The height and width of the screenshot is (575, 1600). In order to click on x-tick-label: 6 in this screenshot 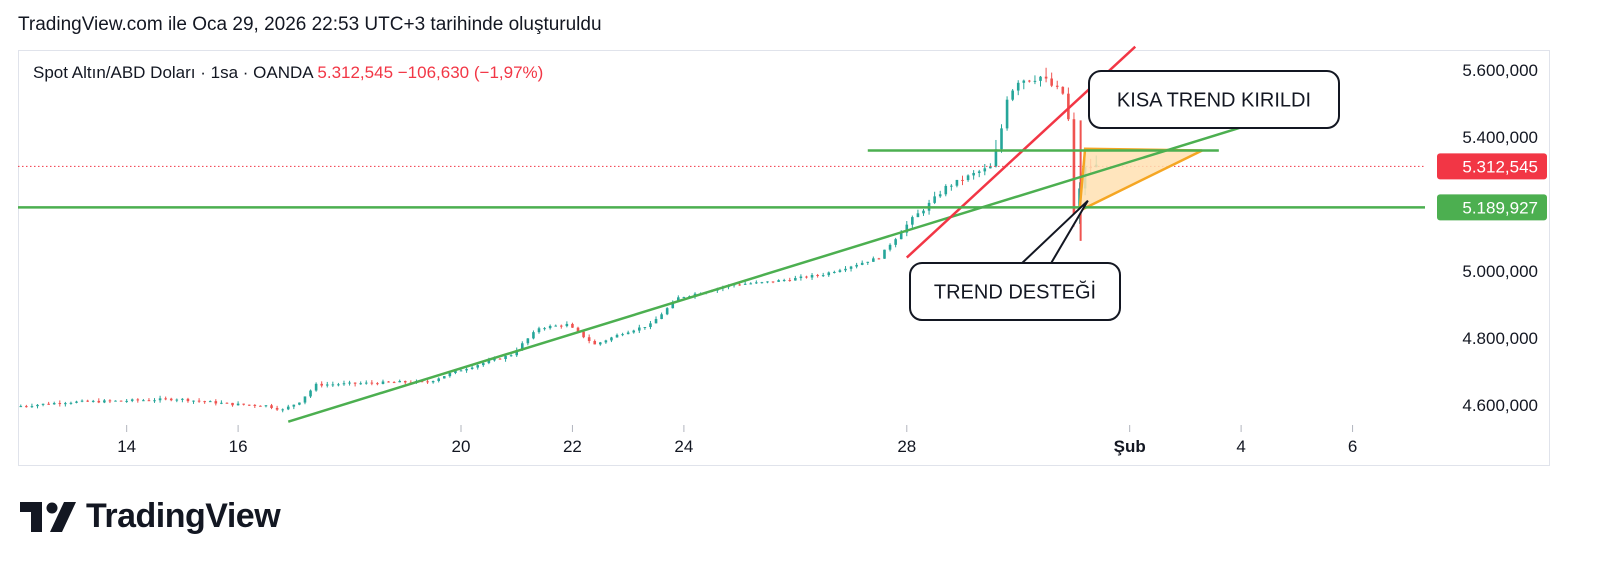, I will do `click(1352, 446)`.